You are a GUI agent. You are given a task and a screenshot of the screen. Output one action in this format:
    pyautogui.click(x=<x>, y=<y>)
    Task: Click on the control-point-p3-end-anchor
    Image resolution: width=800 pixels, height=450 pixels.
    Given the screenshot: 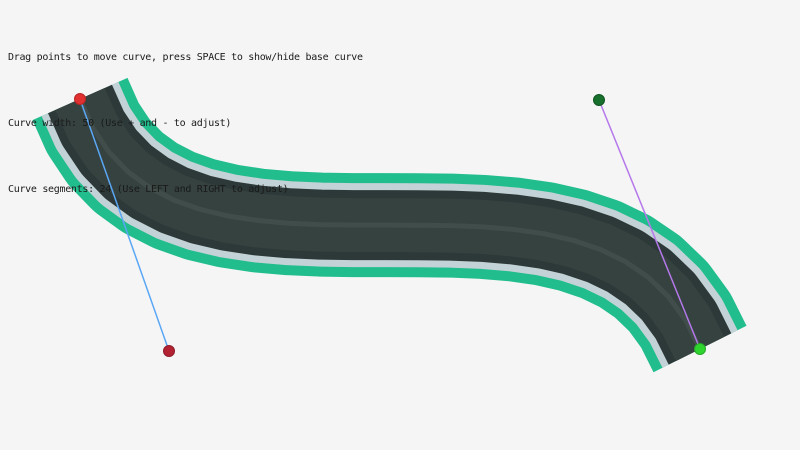 What is the action you would take?
    pyautogui.click(x=700, y=349)
    